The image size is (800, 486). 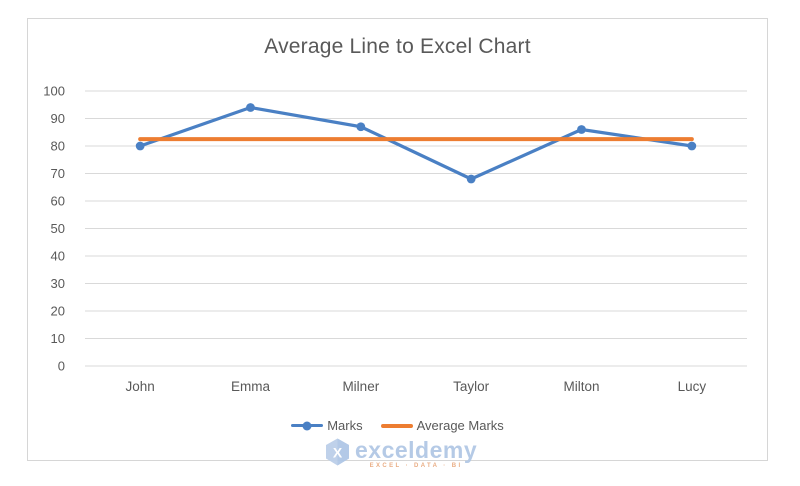 What do you see at coordinates (58, 201) in the screenshot?
I see `y-axis-tick-label: 60` at bounding box center [58, 201].